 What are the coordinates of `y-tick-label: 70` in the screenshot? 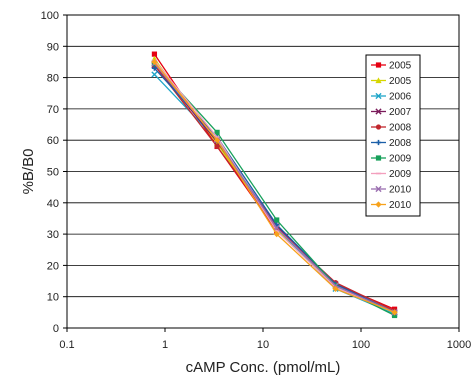 It's located at (53, 110).